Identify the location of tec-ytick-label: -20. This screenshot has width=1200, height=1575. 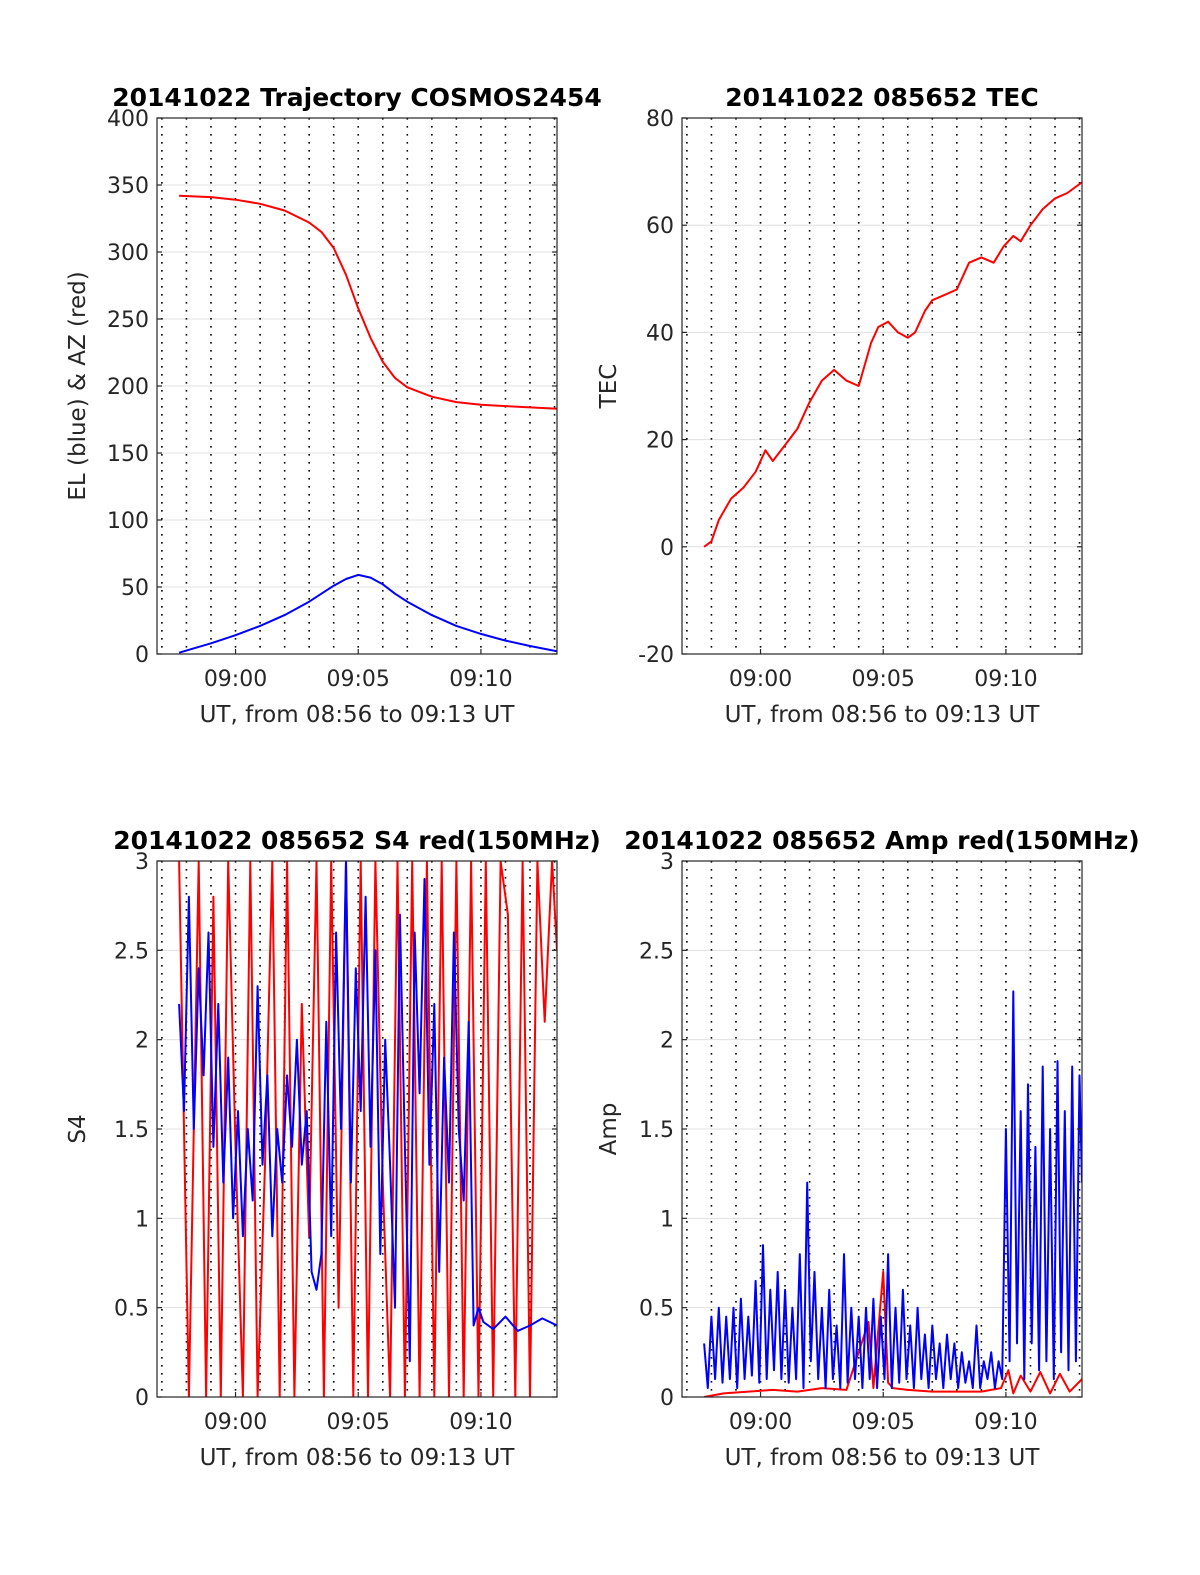
(656, 655).